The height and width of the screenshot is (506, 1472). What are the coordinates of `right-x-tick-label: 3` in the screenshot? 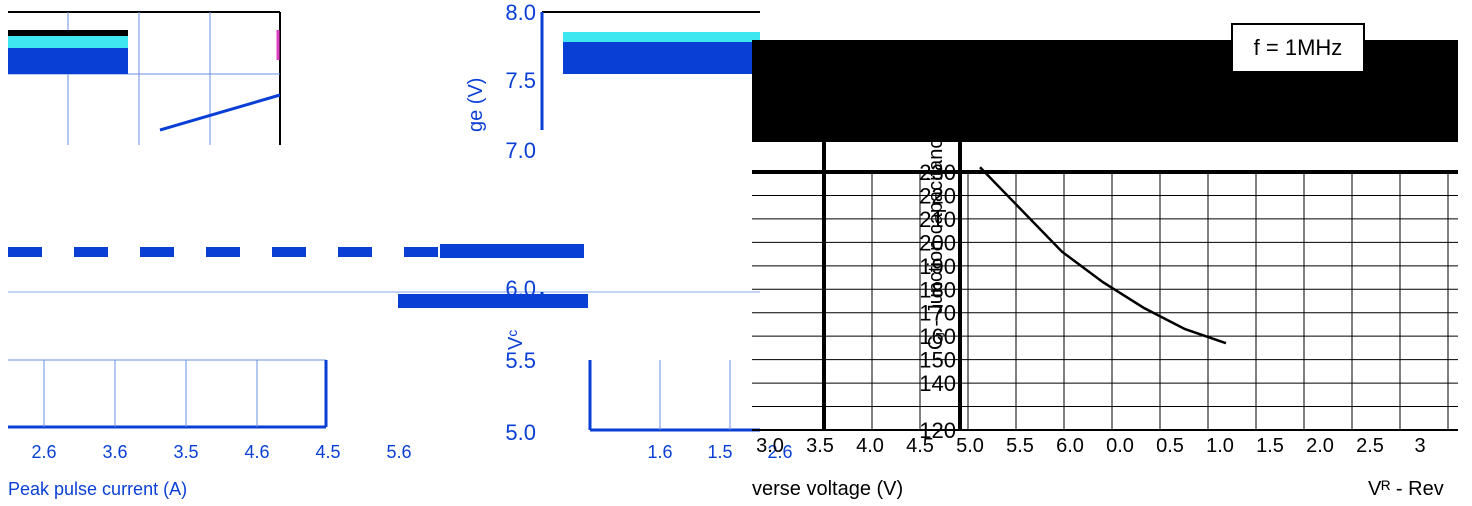 It's located at (1419, 446).